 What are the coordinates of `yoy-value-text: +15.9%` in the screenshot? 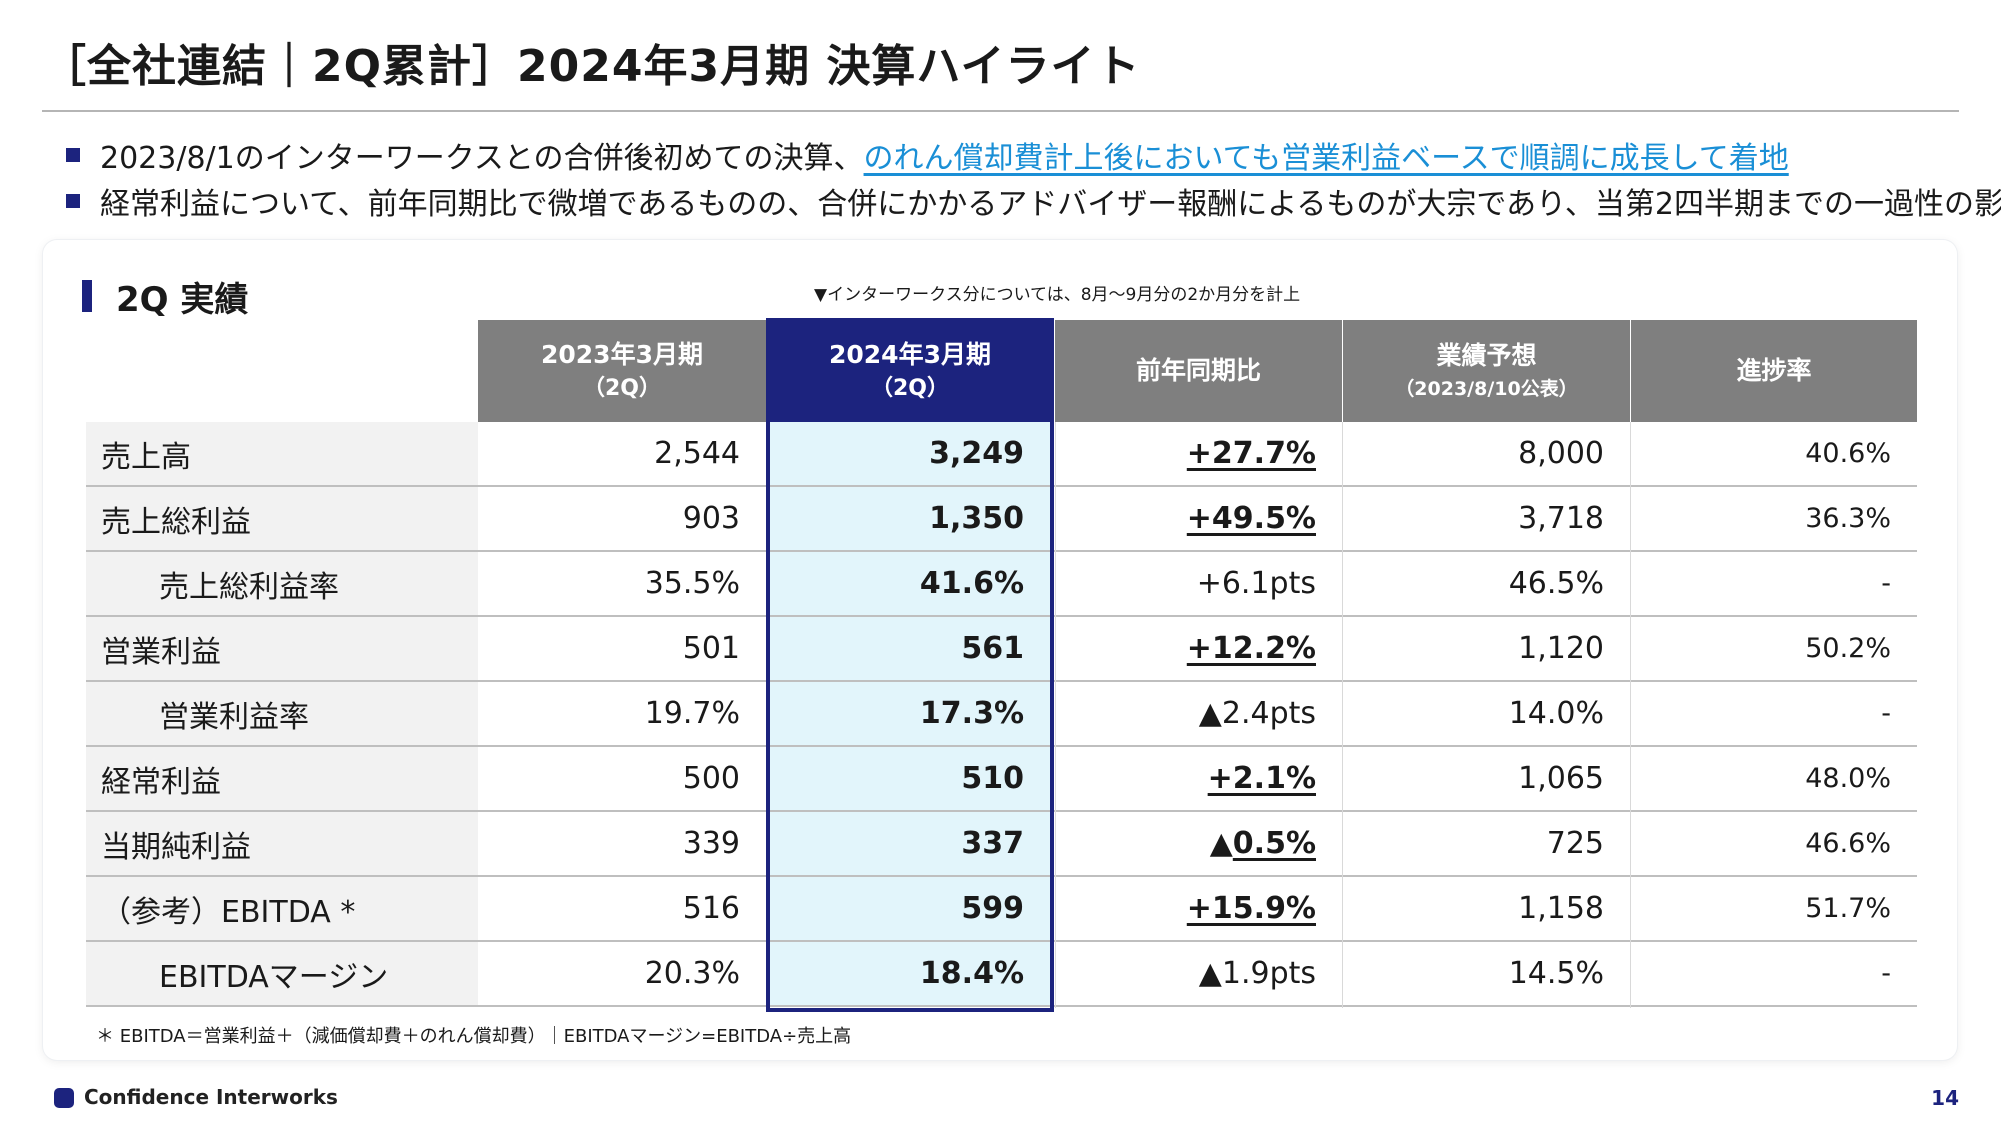 It's located at (1251, 908).